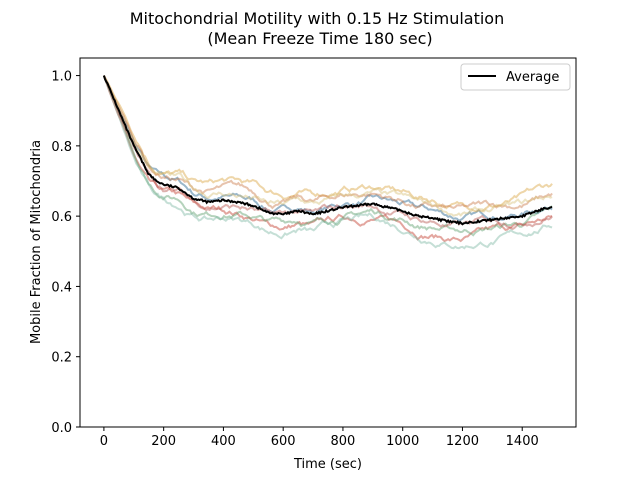 This screenshot has width=640, height=480. What do you see at coordinates (522, 441) in the screenshot?
I see `x-tick-label: 1400` at bounding box center [522, 441].